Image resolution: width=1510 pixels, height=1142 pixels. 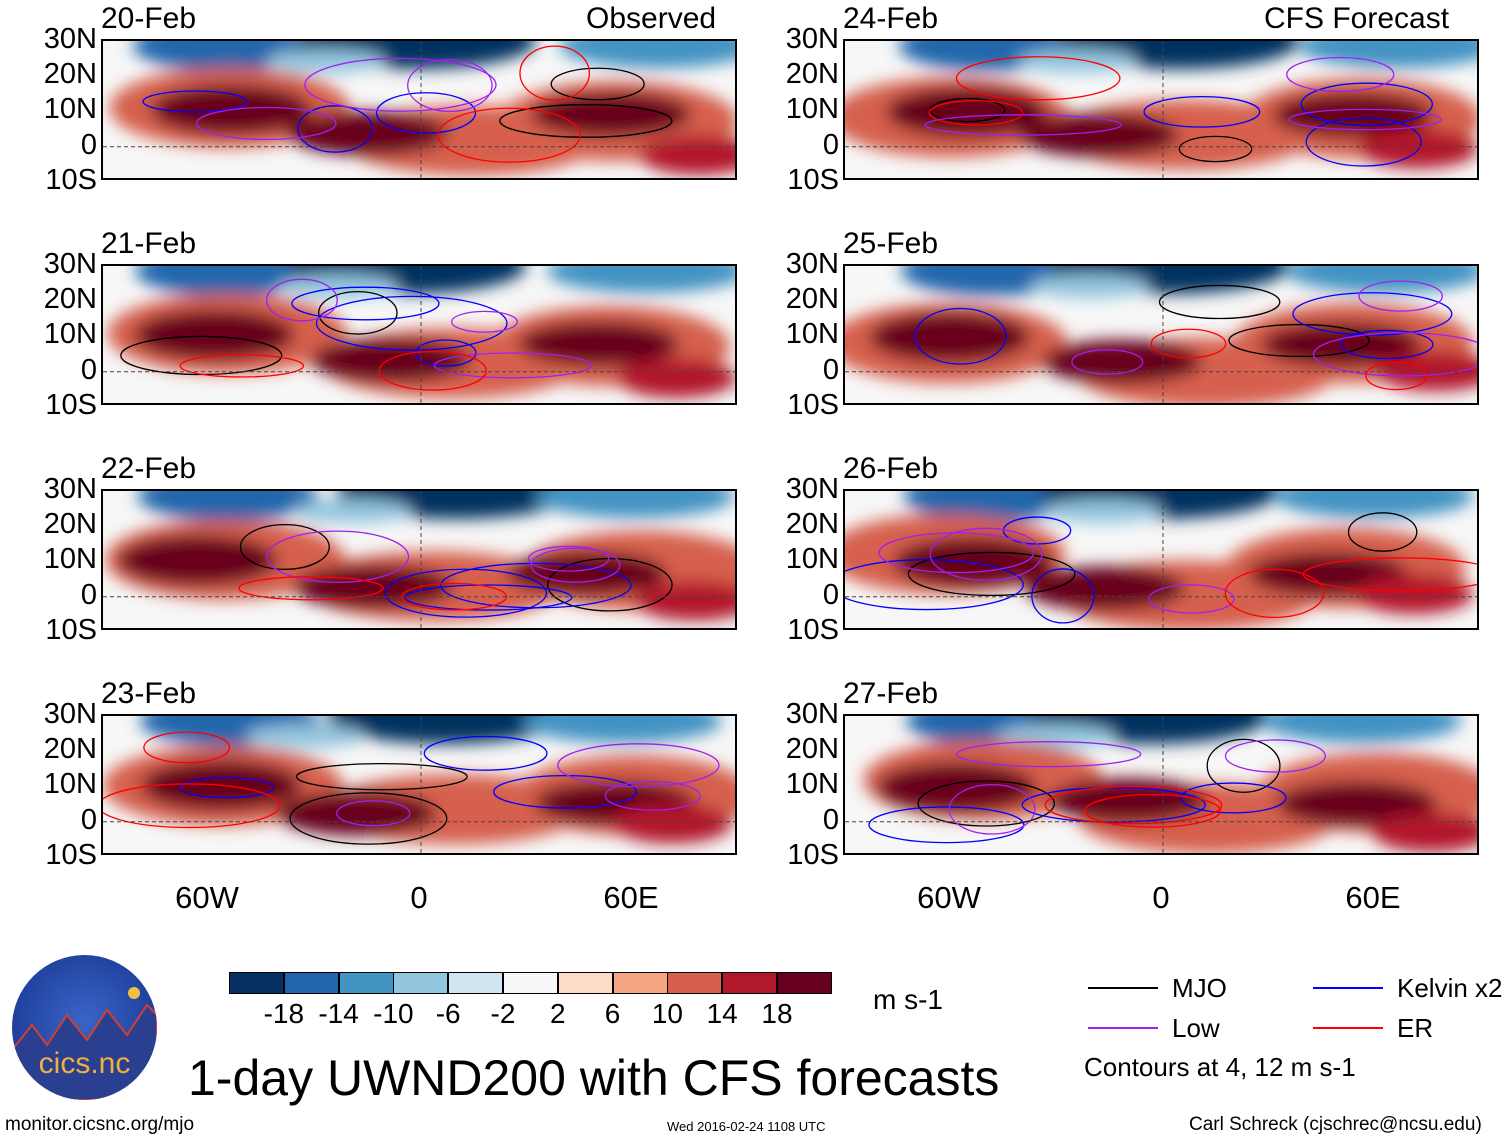 I want to click on panel-date: 20-Feb, so click(x=149, y=18).